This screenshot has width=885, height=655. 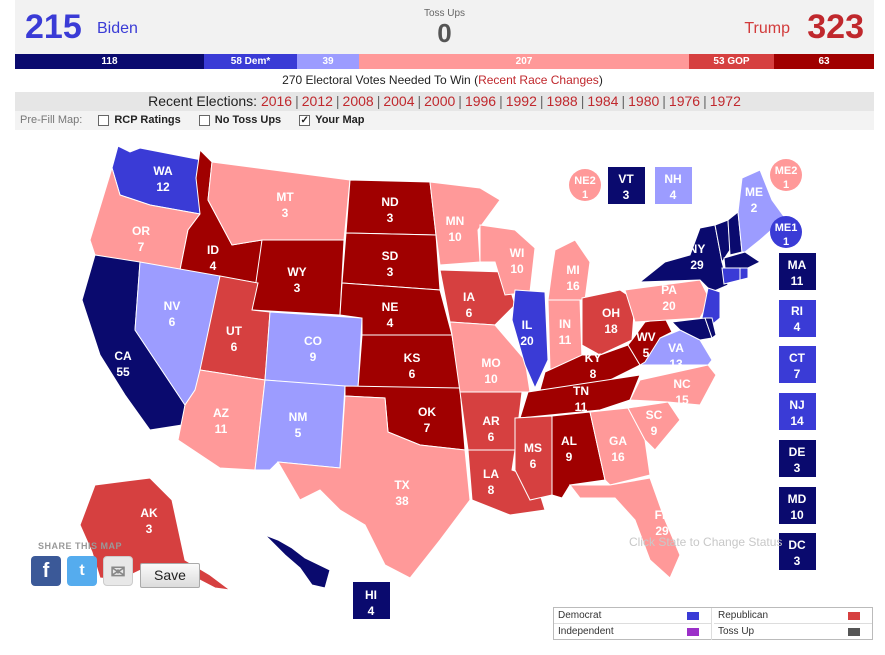 I want to click on option-your-map: ✓ Your Map, so click(x=331, y=120).